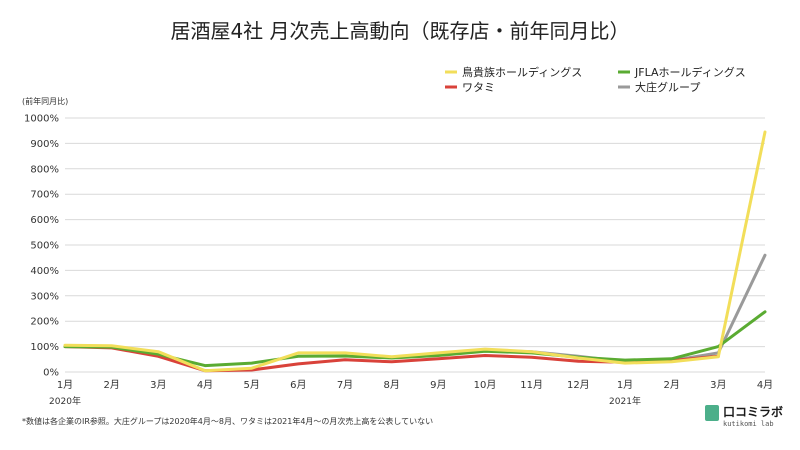  I want to click on y-tick-label: 900%, so click(44, 144).